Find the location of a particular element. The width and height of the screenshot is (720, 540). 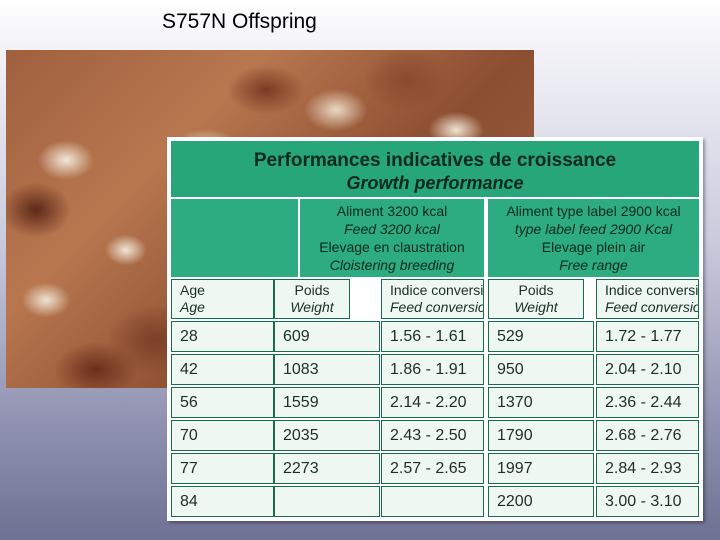

cell-conversion-a: 1.56 - 1.61 is located at coordinates (432, 336).